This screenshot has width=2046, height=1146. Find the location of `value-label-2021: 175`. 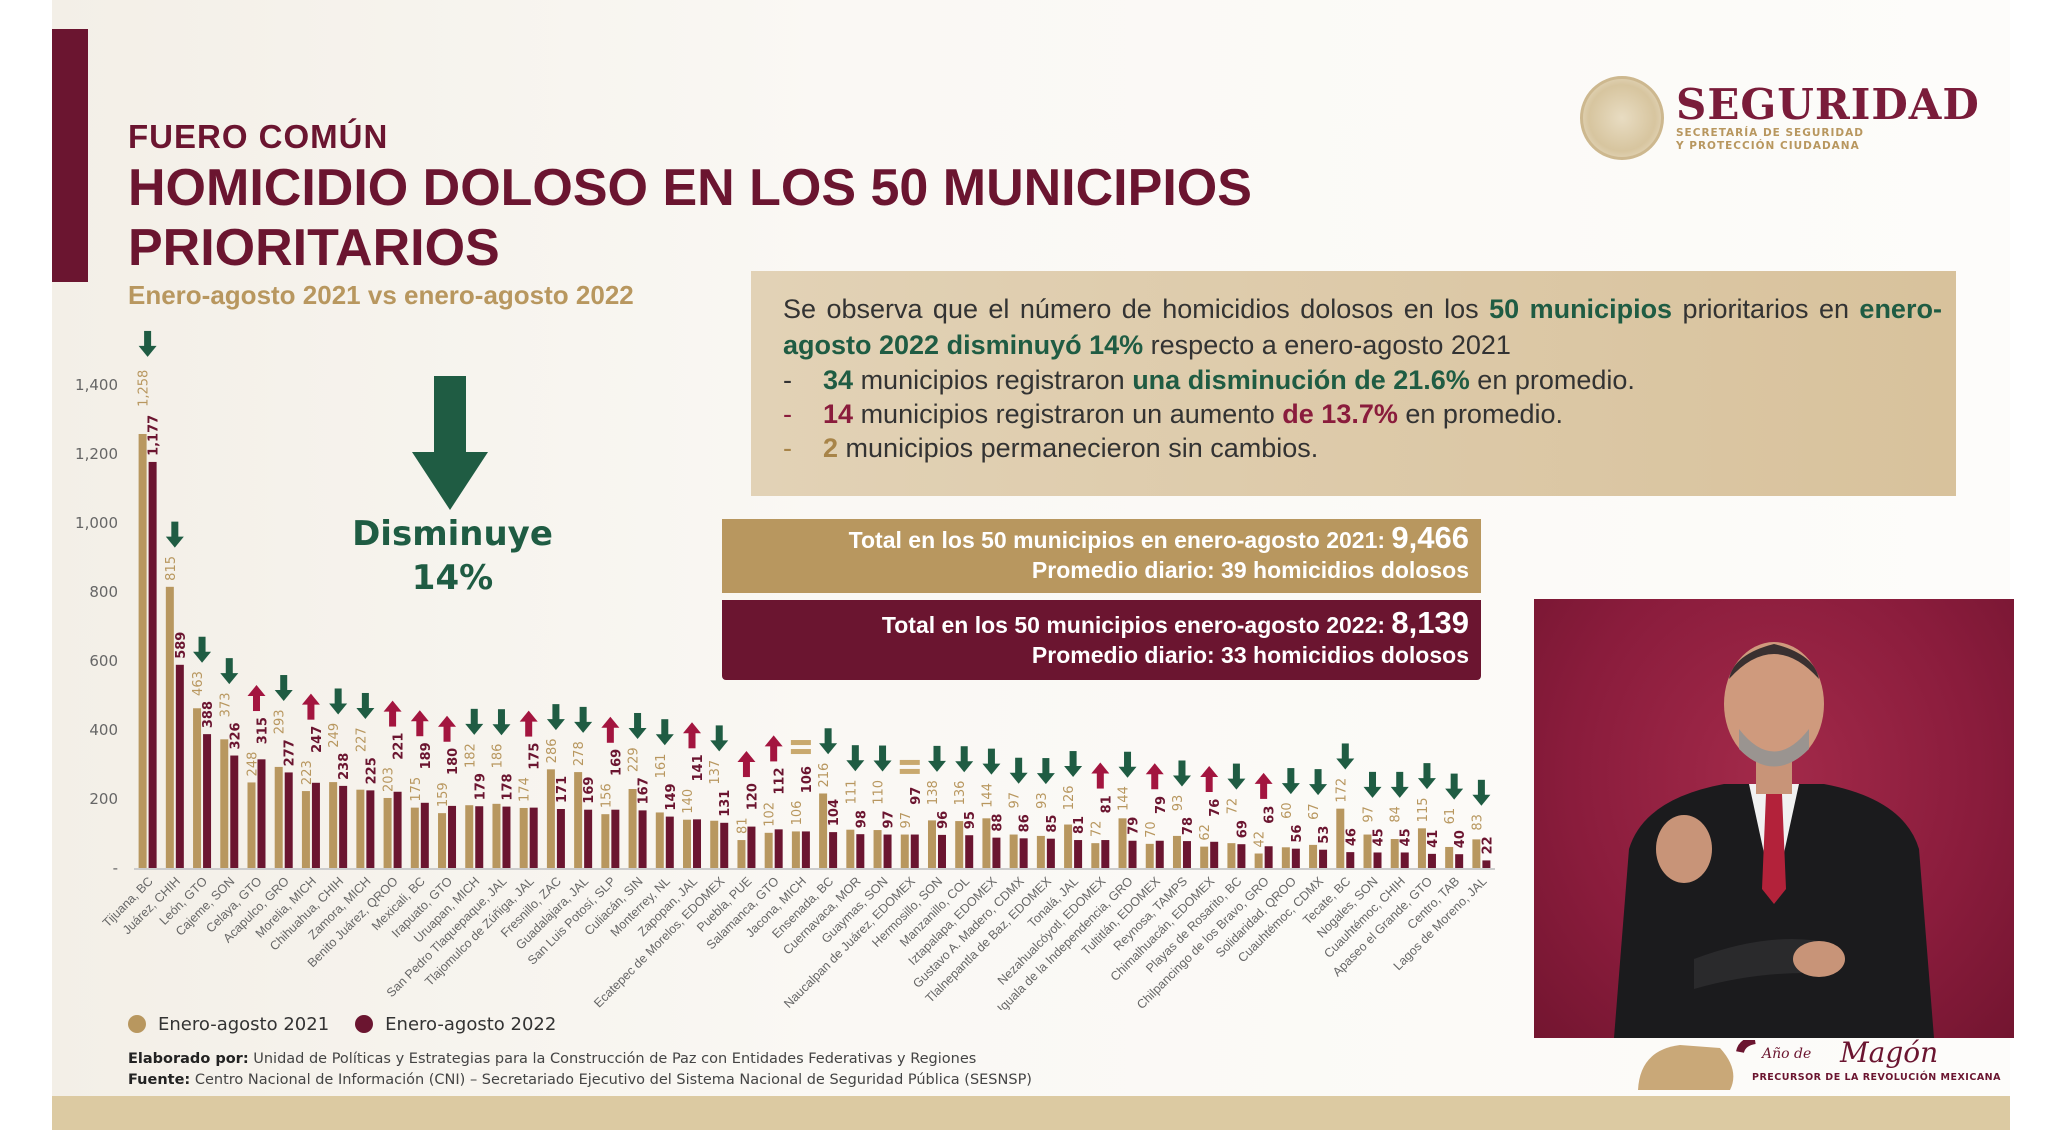

value-label-2021: 175 is located at coordinates (416, 789).